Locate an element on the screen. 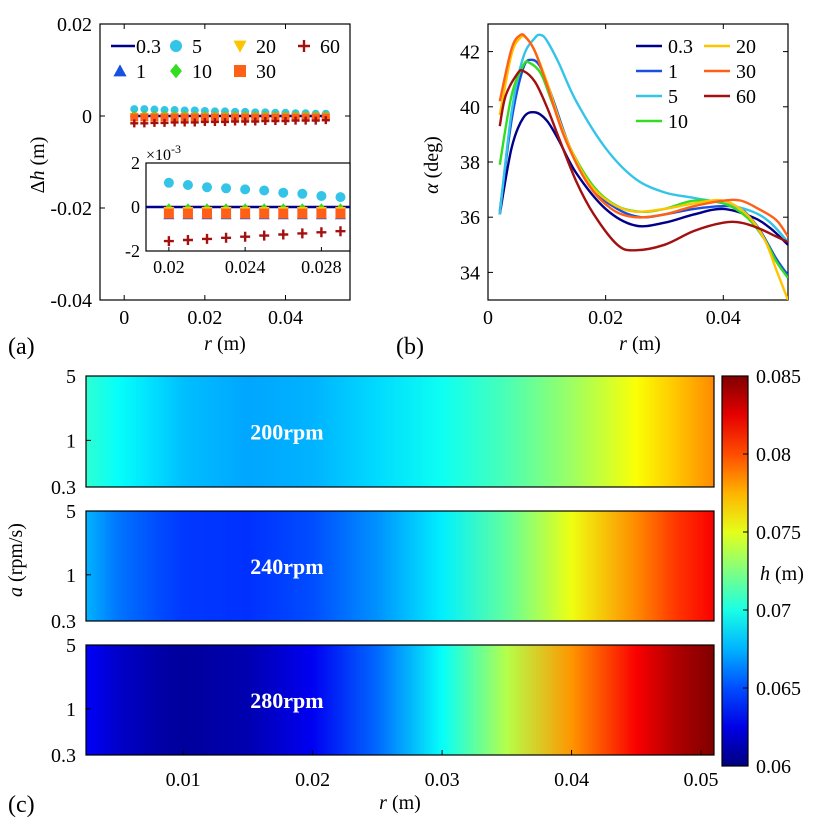 This screenshot has width=830, height=820. y-tick-label: 40 is located at coordinates (470, 108).